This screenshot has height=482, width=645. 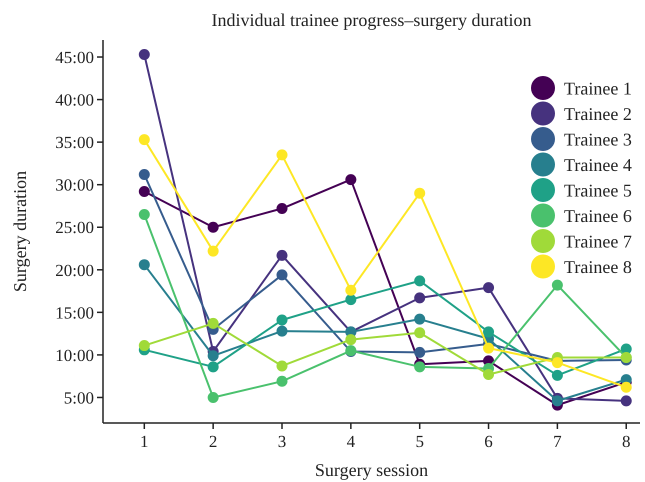 What do you see at coordinates (20, 231) in the screenshot?
I see `y-axis-title: Surgery duration` at bounding box center [20, 231].